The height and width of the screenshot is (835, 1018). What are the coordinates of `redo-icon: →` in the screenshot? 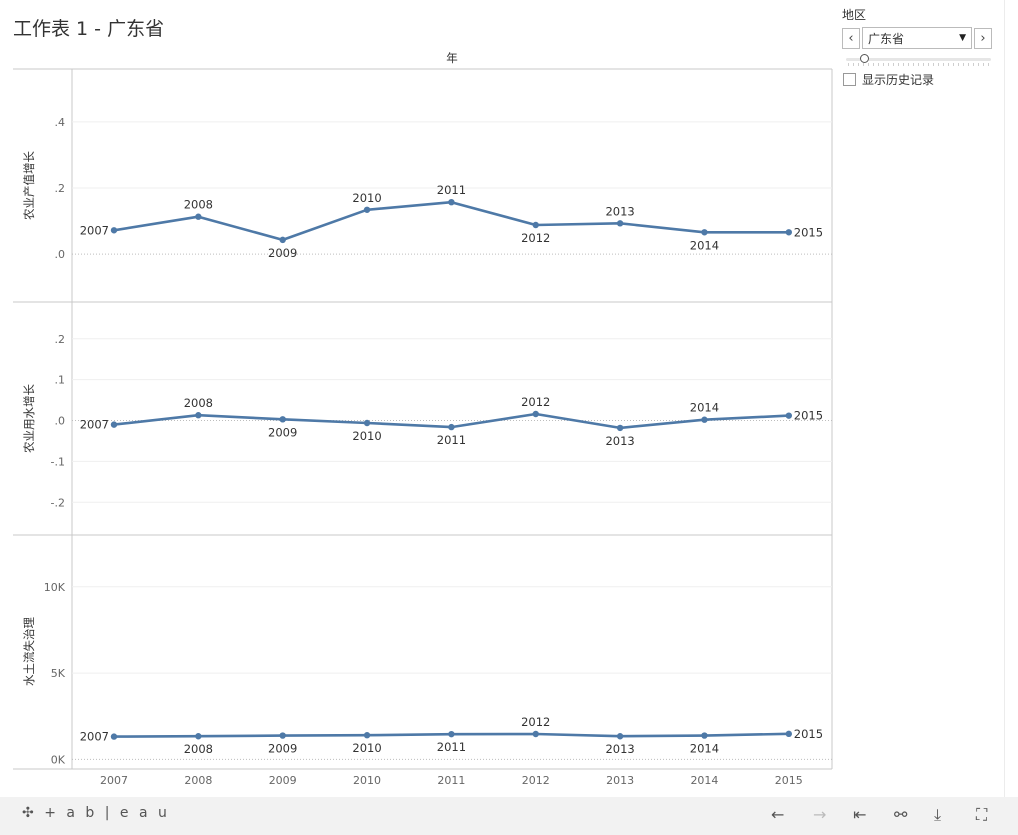 It's located at (819, 814).